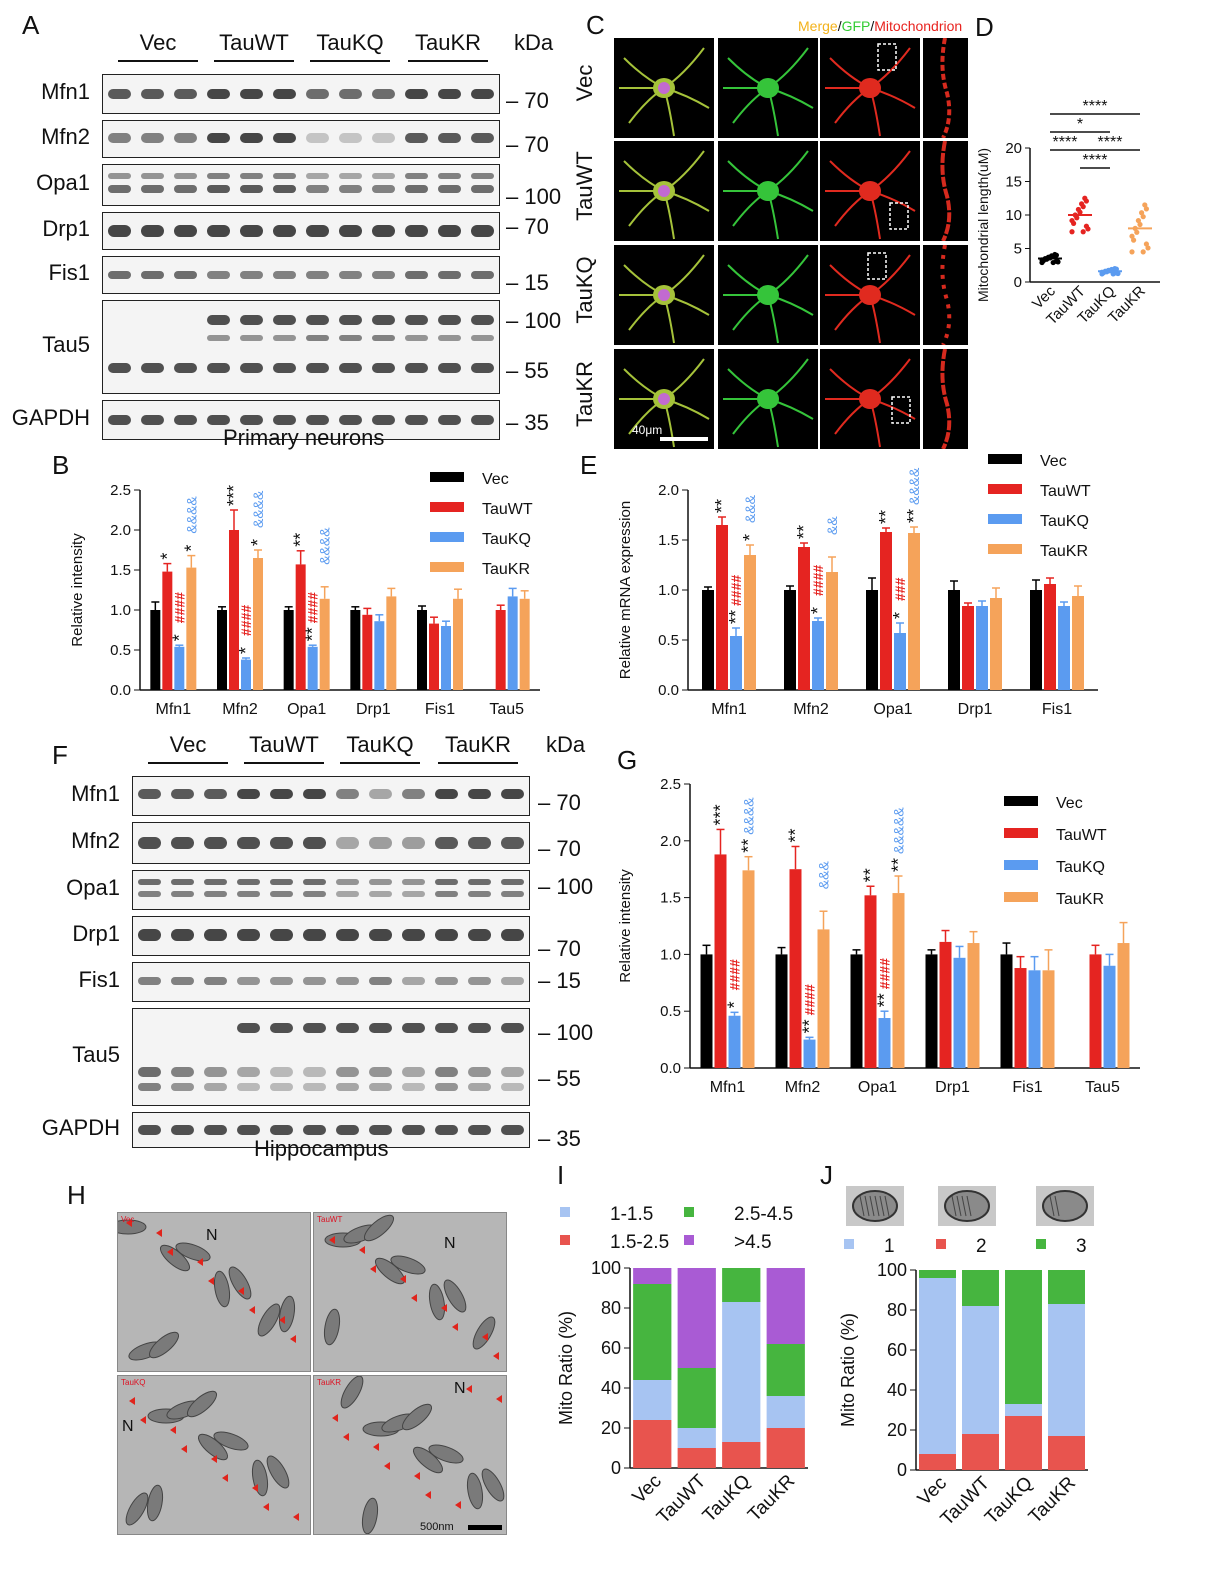  What do you see at coordinates (728, 1087) in the screenshot?
I see `x-tick-label: Mfn1` at bounding box center [728, 1087].